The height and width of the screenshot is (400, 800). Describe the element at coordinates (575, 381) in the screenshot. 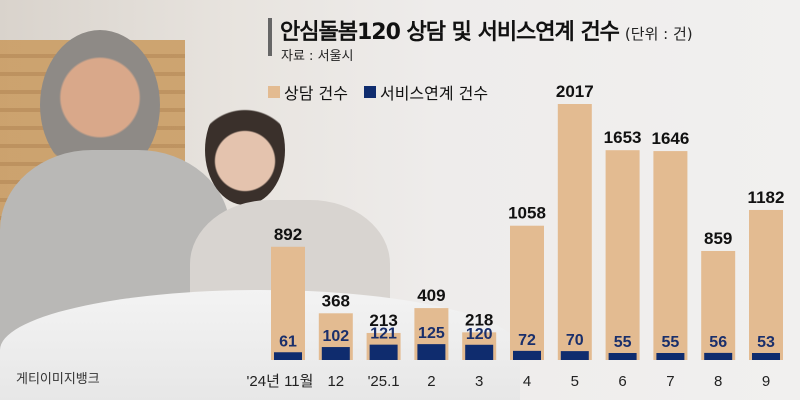

I see `x-tick-label: 5` at that location.